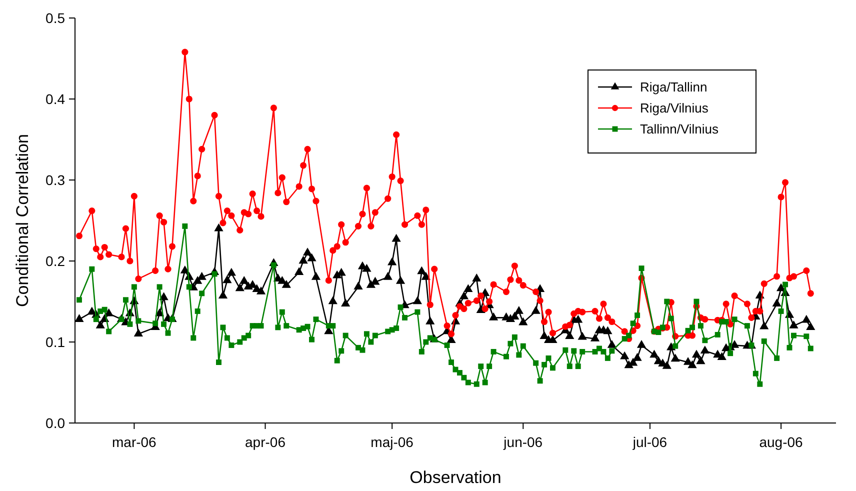 This screenshot has width=856, height=491. I want to click on x-tick-label: apr-06, so click(265, 442).